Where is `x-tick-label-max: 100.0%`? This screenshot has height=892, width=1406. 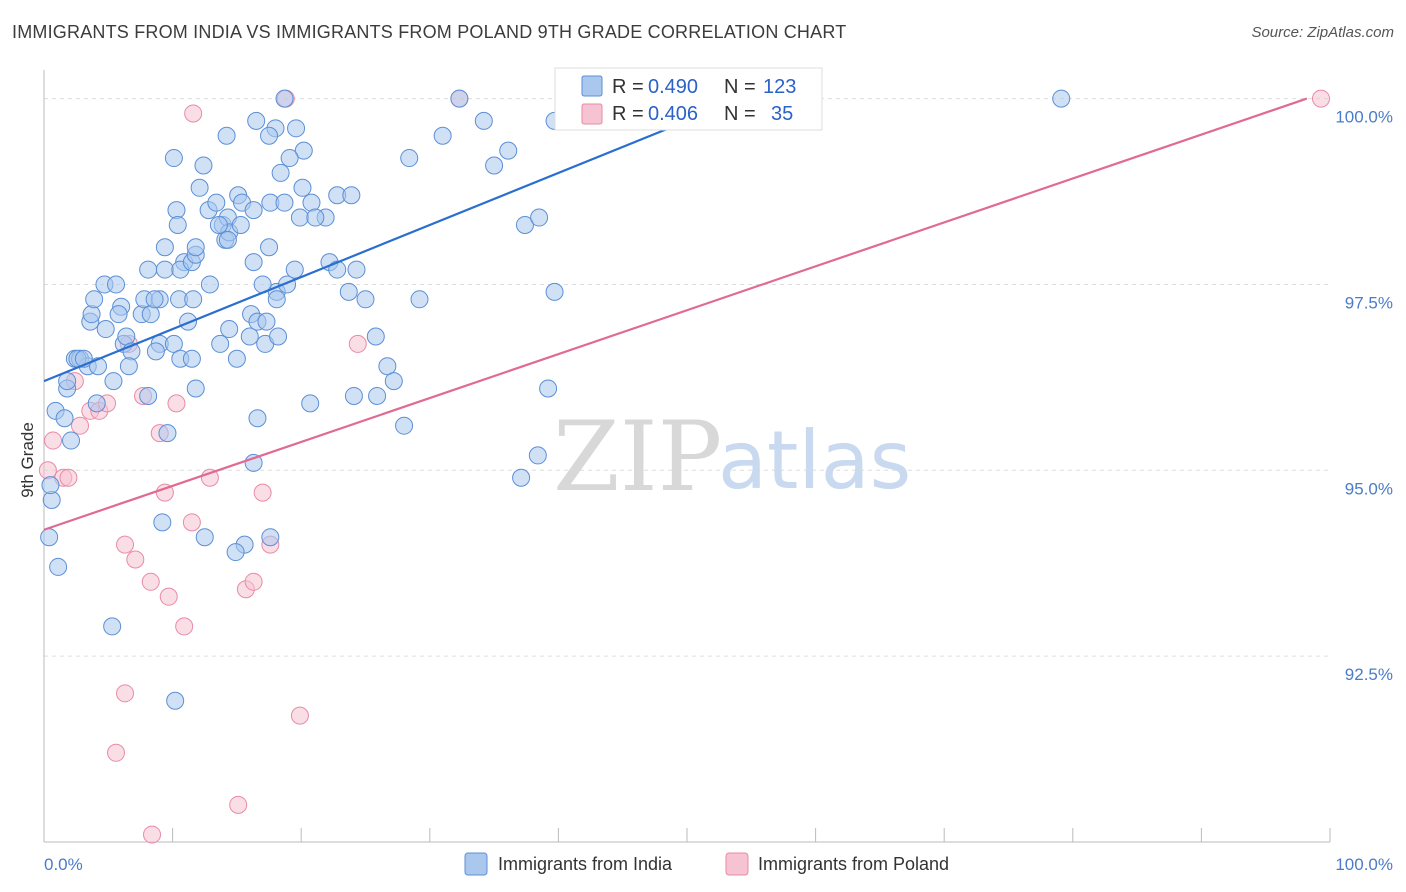
x-tick-label-max: 100.0% is located at coordinates (1364, 864).